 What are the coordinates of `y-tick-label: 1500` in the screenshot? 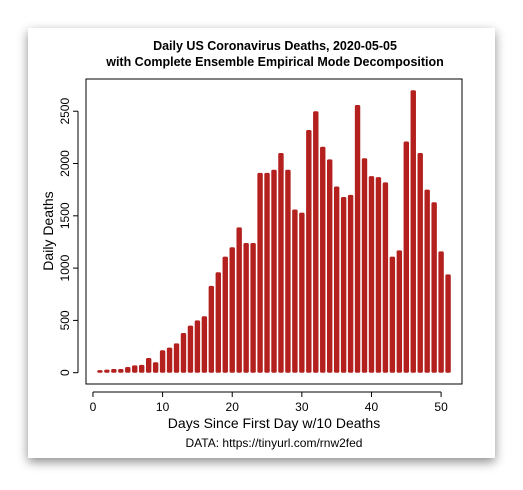 It's located at (65, 215).